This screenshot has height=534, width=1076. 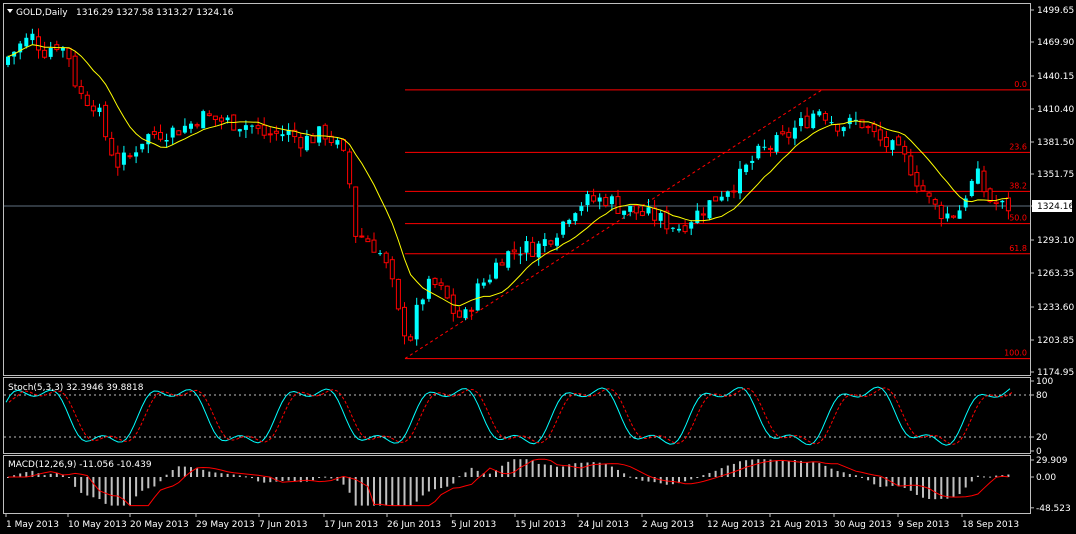 What do you see at coordinates (10, 11) in the screenshot?
I see `symbol-dropdown-icon` at bounding box center [10, 11].